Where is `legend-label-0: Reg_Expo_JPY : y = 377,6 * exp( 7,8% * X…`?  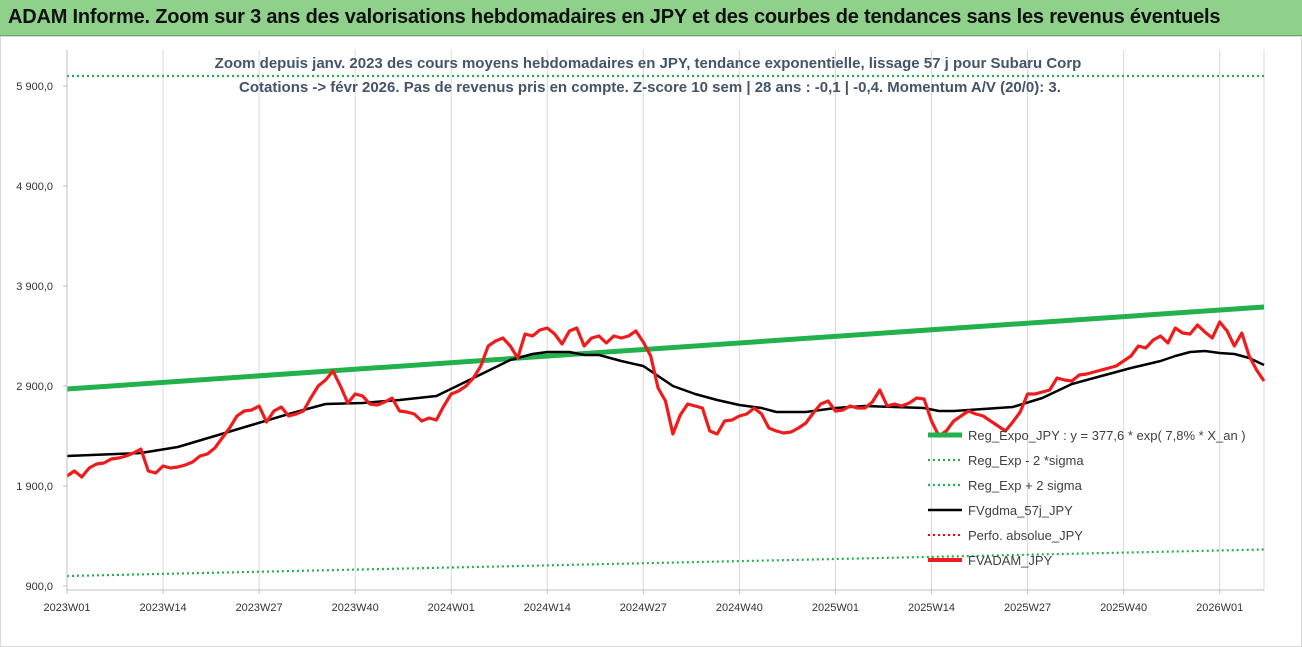 legend-label-0: Reg_Expo_JPY : y = 377,6 * exp( 7,8% * X… is located at coordinates (1107, 435).